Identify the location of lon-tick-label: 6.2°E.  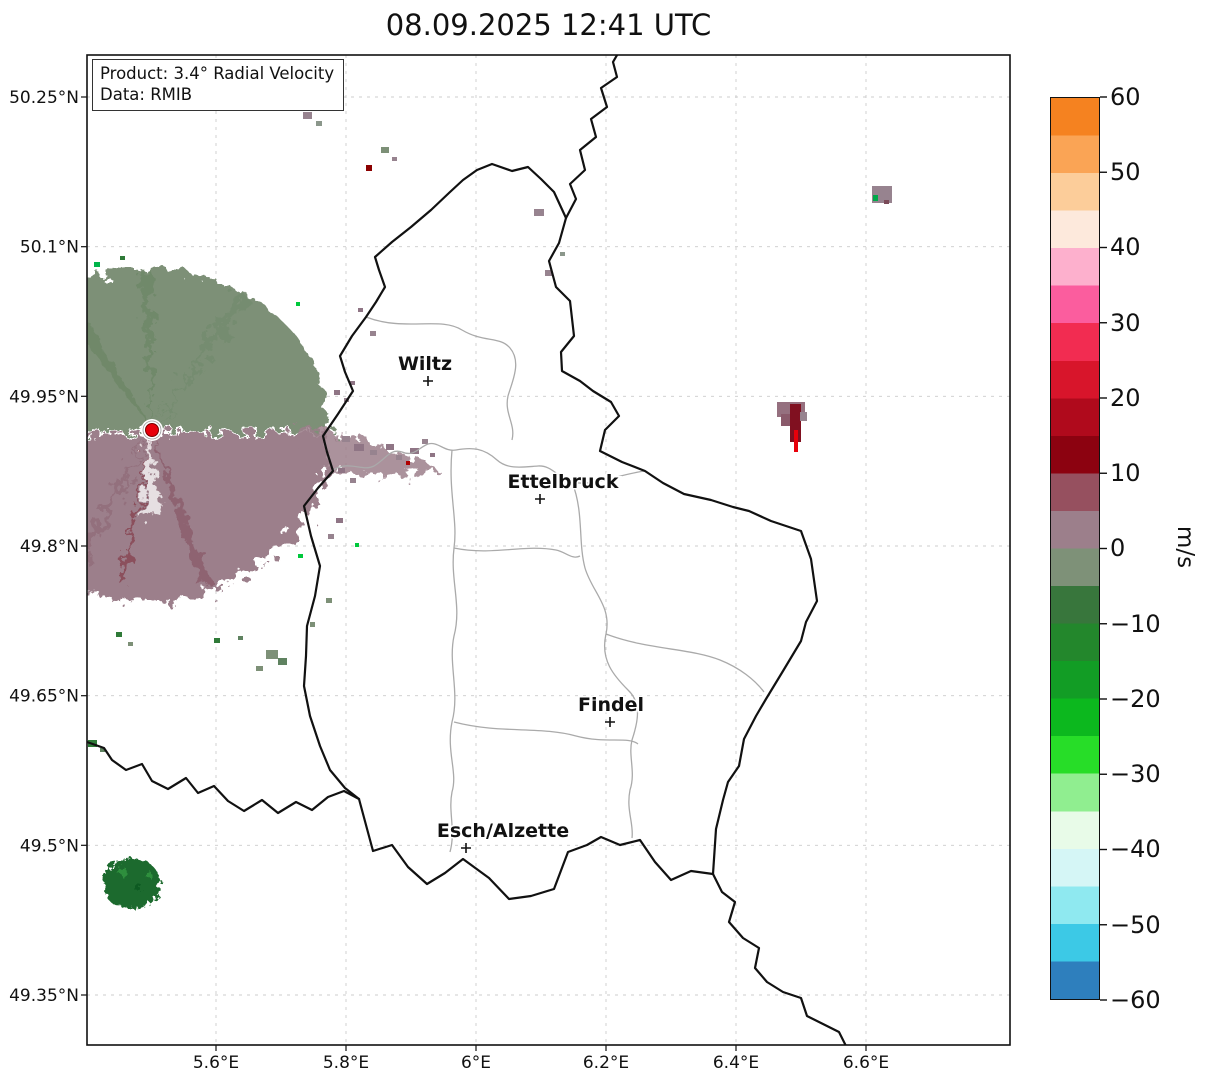
(606, 1063).